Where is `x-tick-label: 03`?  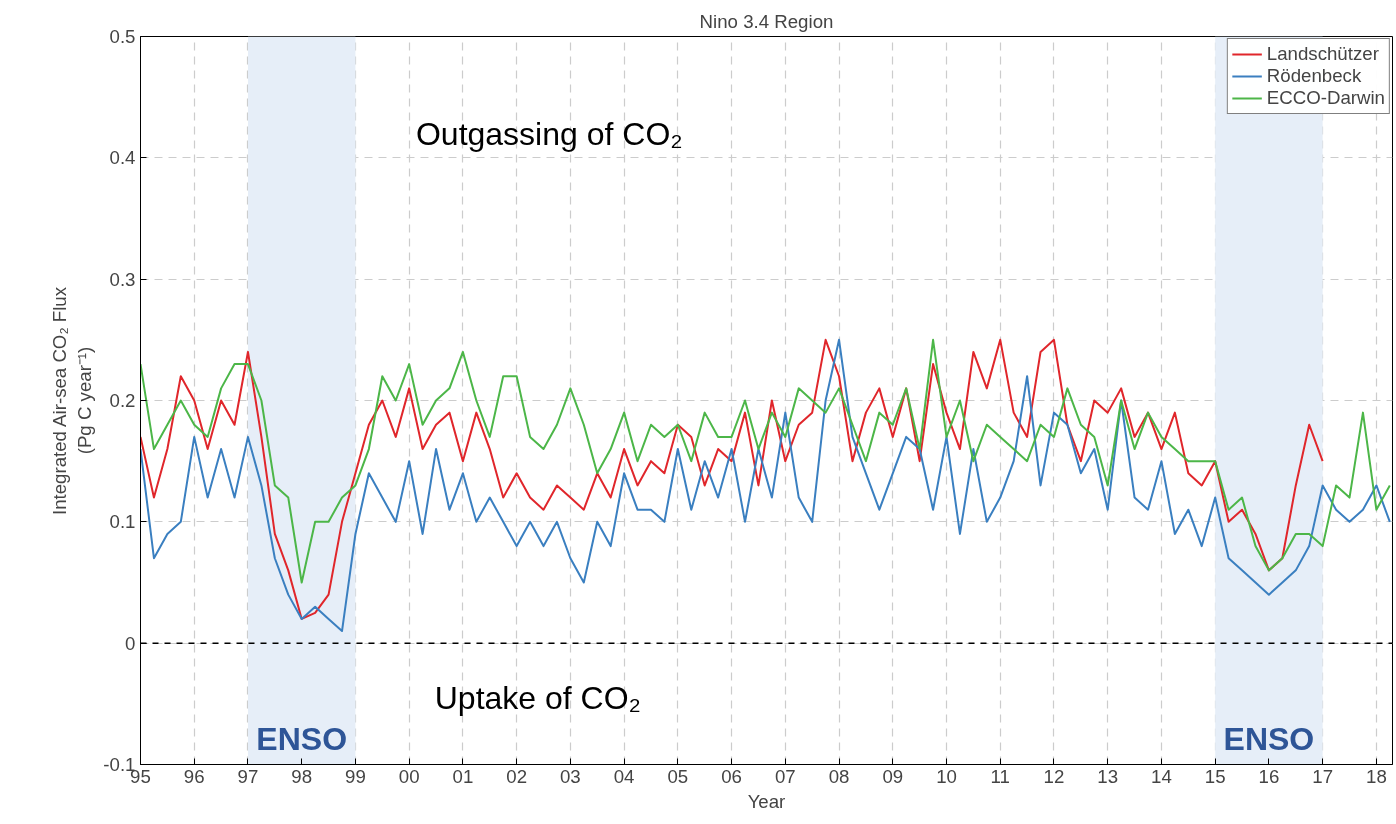
x-tick-label: 03 is located at coordinates (570, 776).